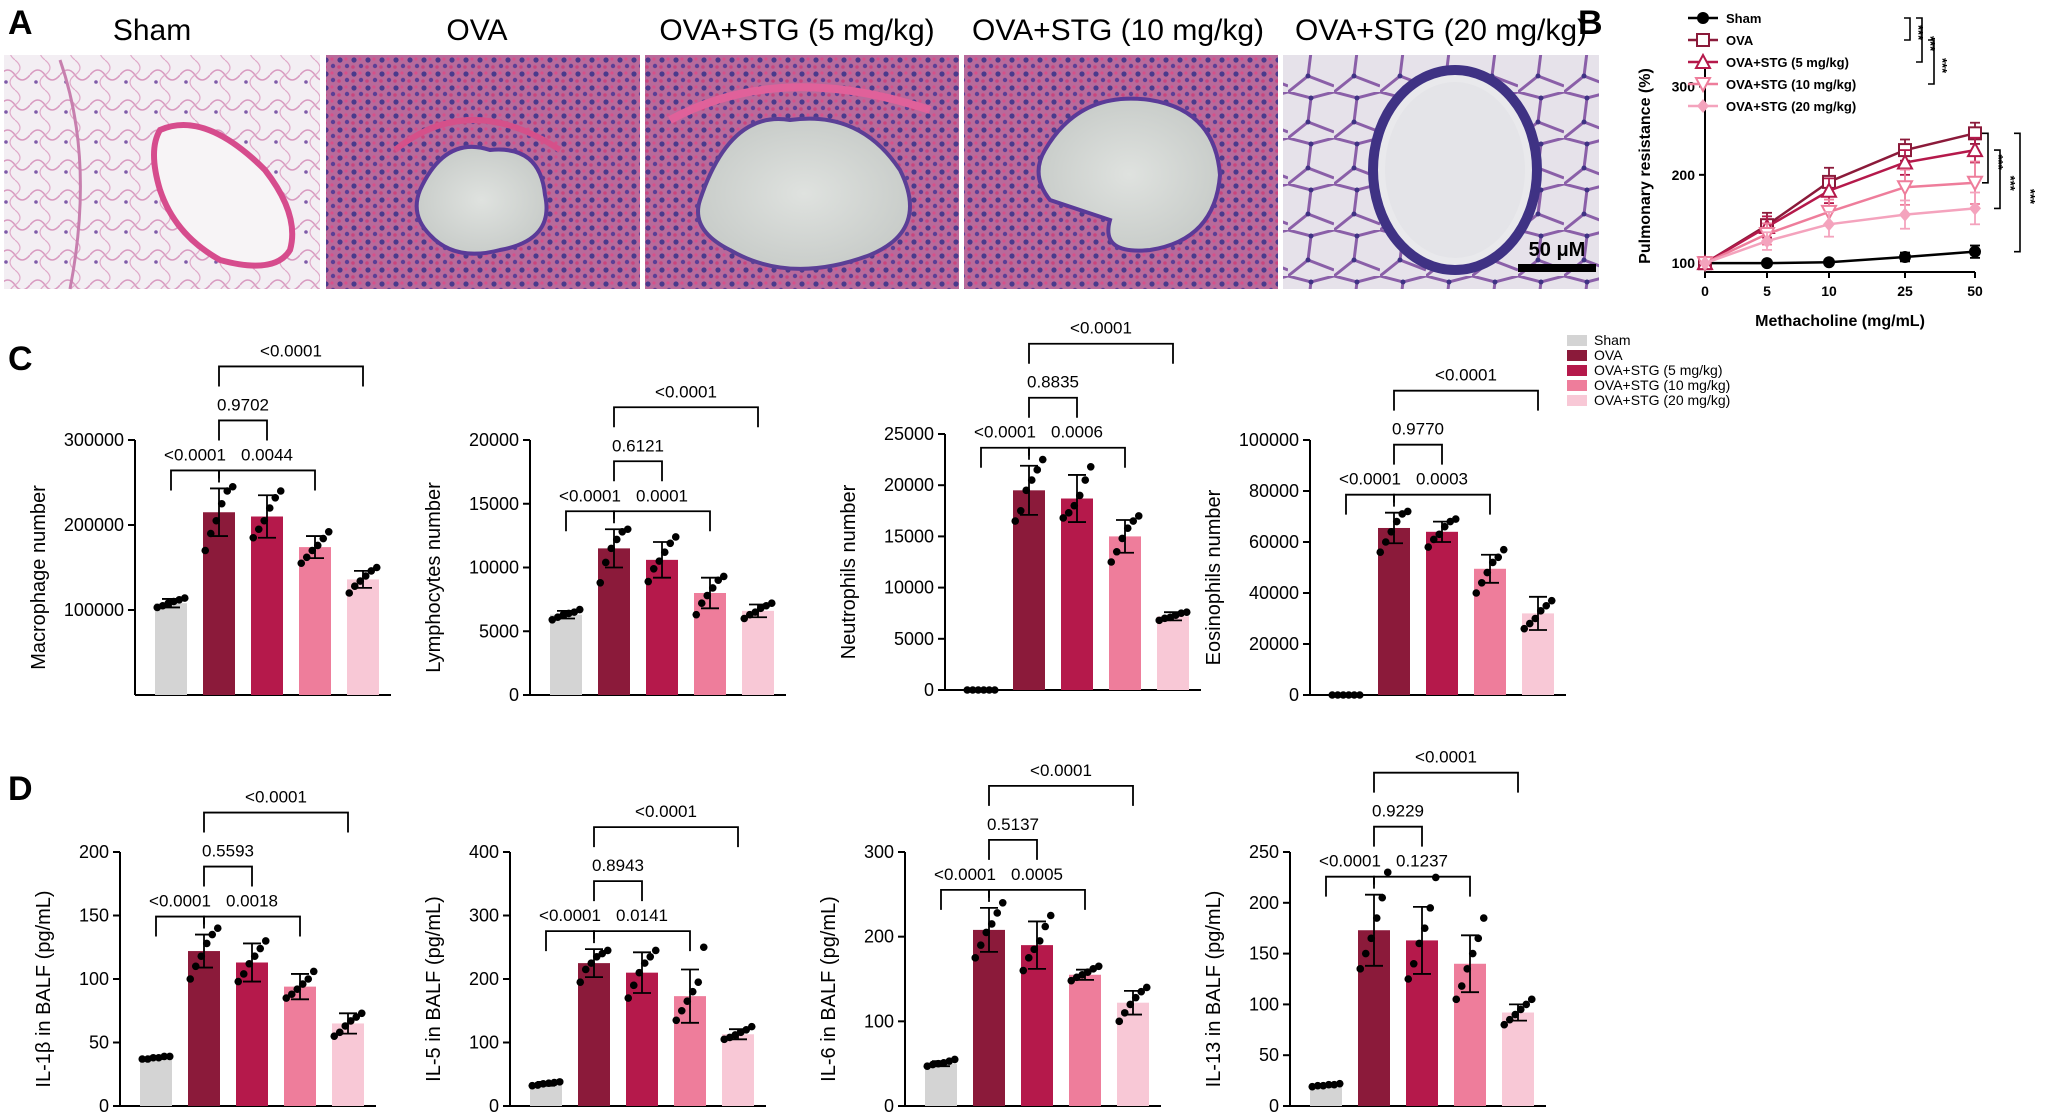  I want to click on comparison-p-value: 0.5593, so click(228, 851).